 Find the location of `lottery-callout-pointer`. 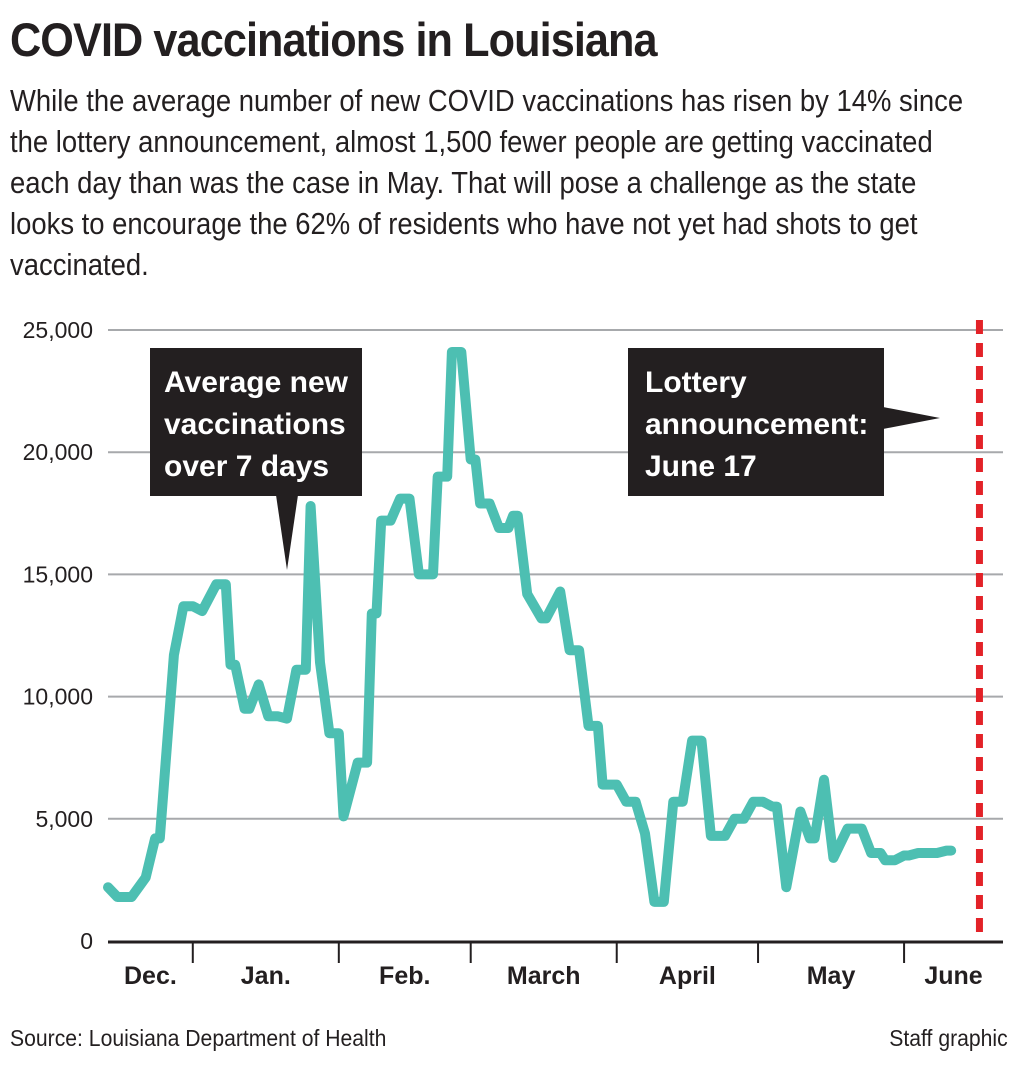

lottery-callout-pointer is located at coordinates (911, 418).